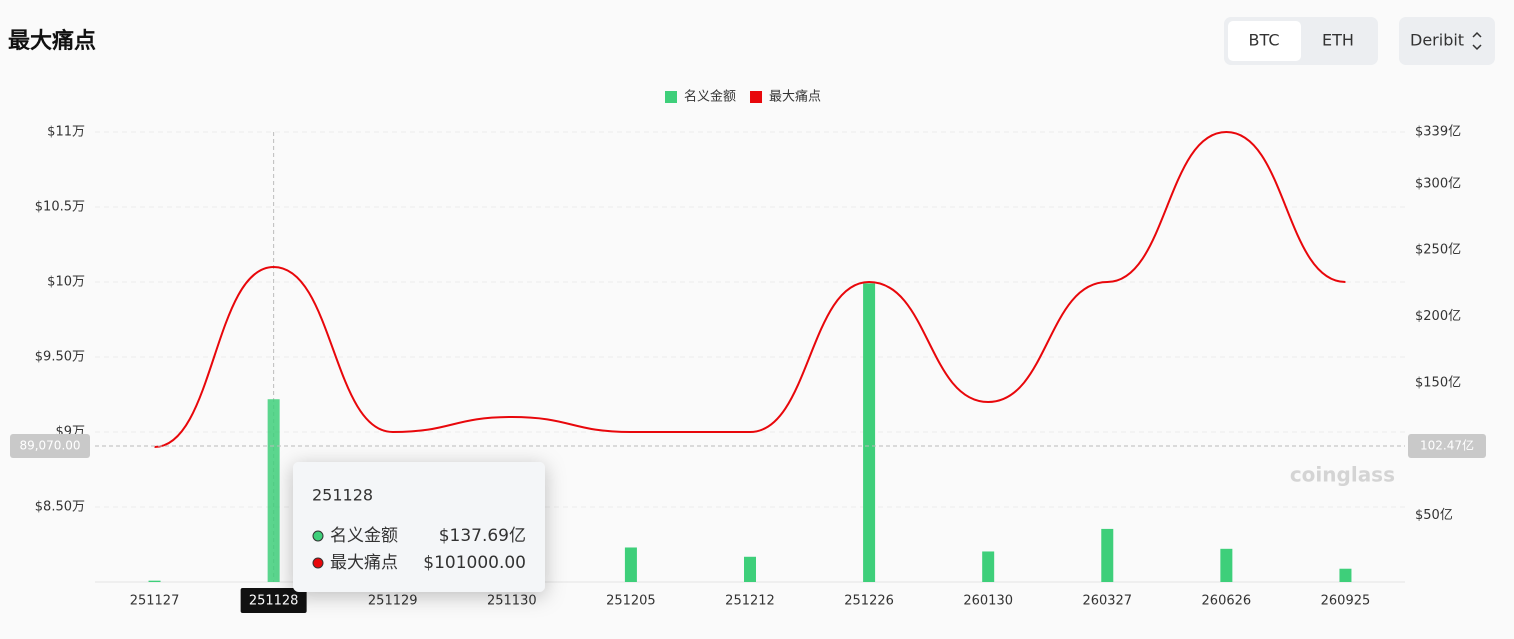  Describe the element at coordinates (1338, 40) in the screenshot. I see `coin-button: ETH` at that location.